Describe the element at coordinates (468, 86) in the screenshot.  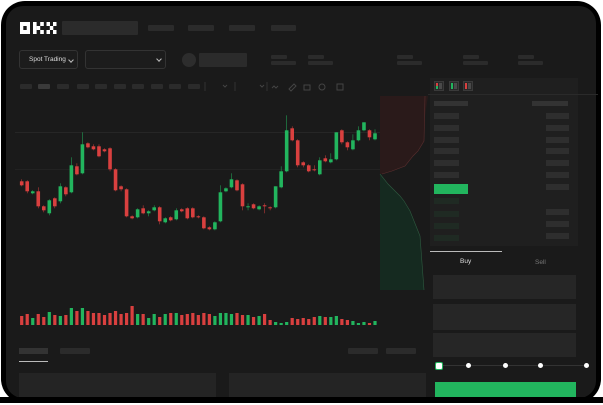
I see `orderbook-asks-icon` at that location.